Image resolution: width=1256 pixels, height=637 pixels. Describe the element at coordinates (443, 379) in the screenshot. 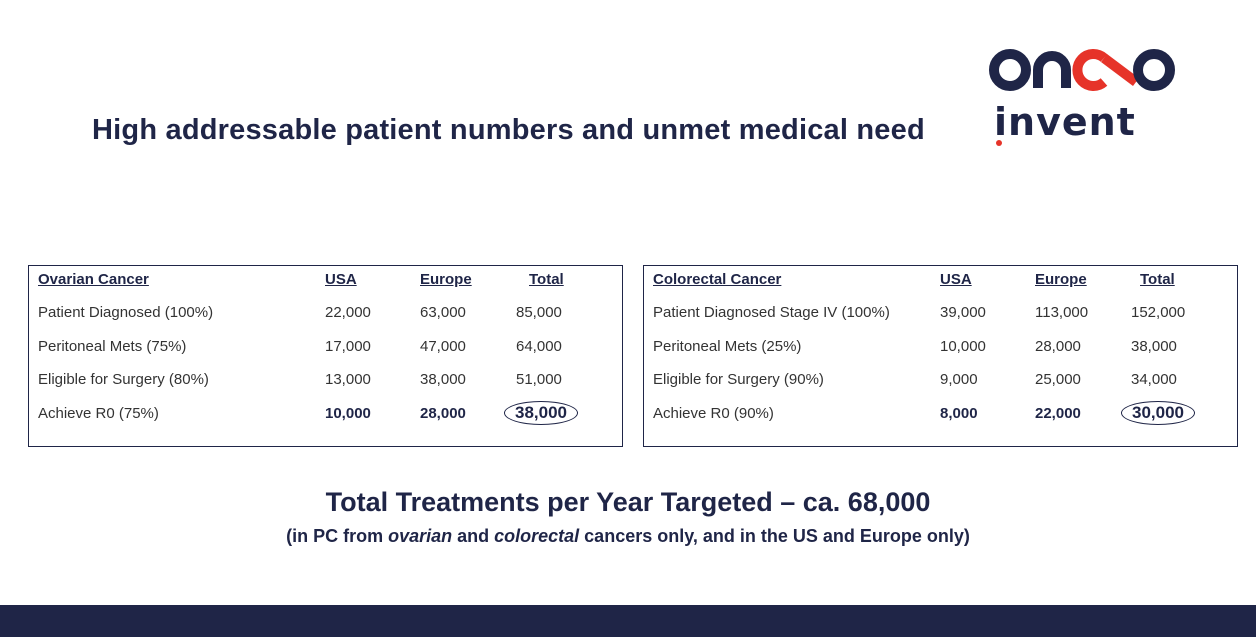

I see `europe-value: 38,000` at that location.